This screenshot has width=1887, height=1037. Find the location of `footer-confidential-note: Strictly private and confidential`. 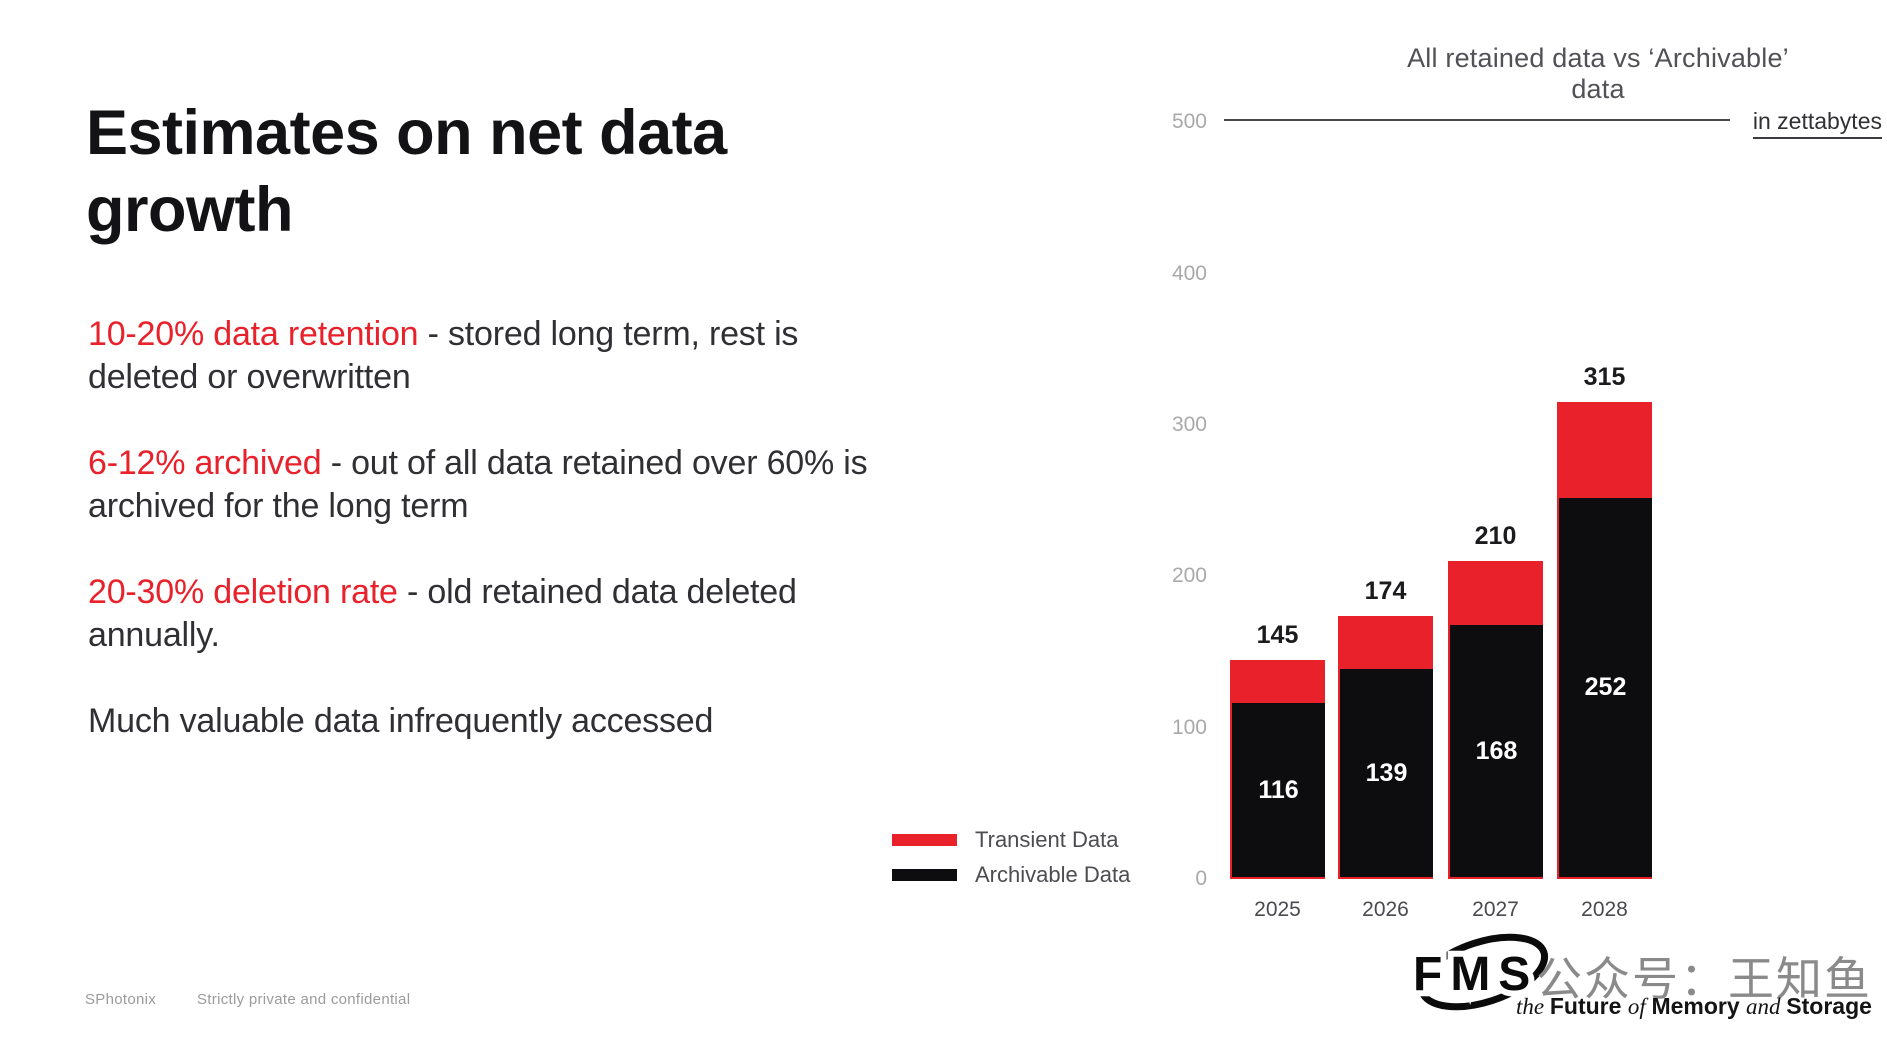

footer-confidential-note: Strictly private and confidential is located at coordinates (304, 999).